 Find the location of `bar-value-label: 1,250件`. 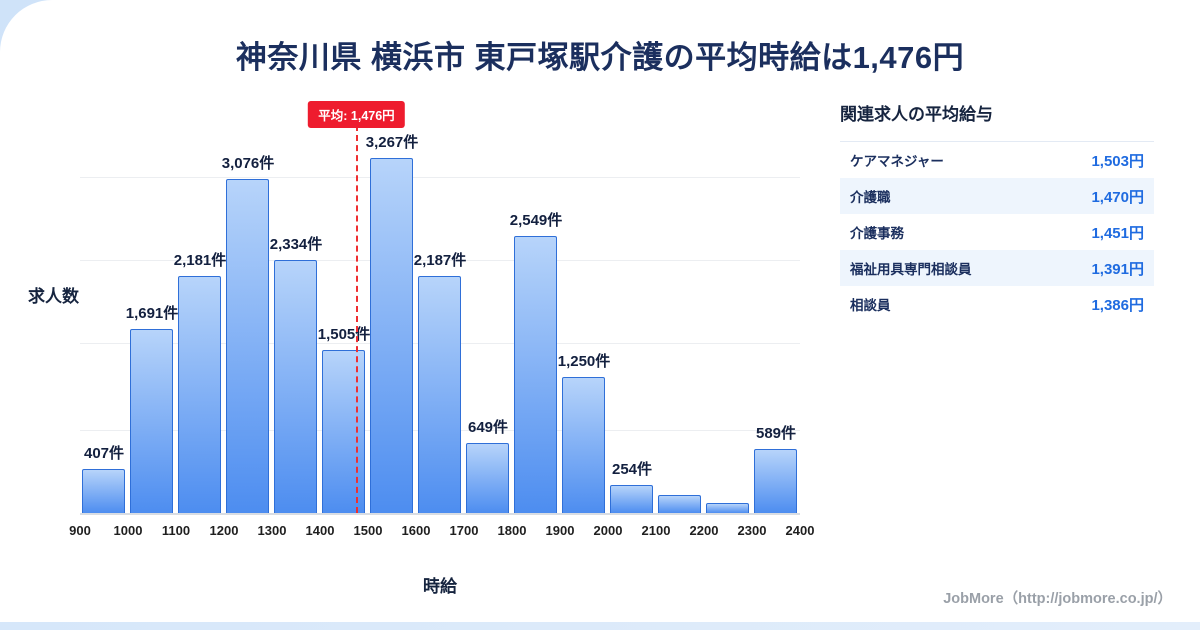

bar-value-label: 1,250件 is located at coordinates (584, 362).